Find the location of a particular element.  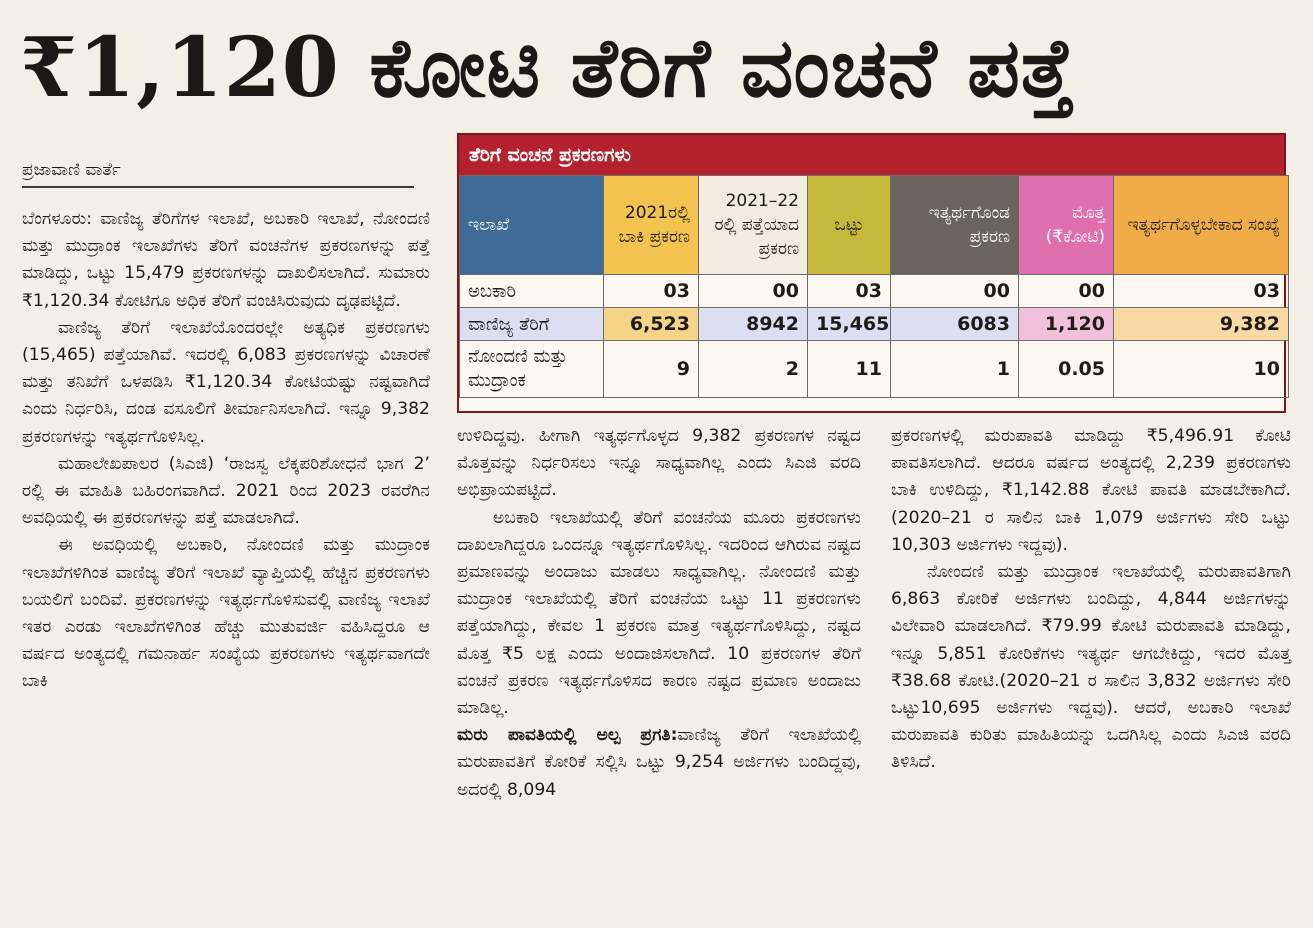

row-department: ವಾಣಿಜ್ಯ ತೆರಿಗೆ is located at coordinates (531, 324).